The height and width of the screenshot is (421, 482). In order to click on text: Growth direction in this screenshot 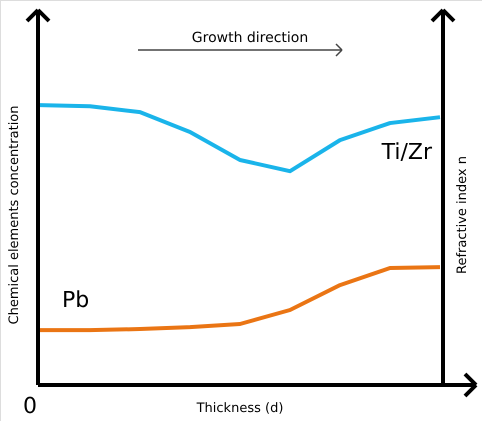, I will do `click(250, 38)`.